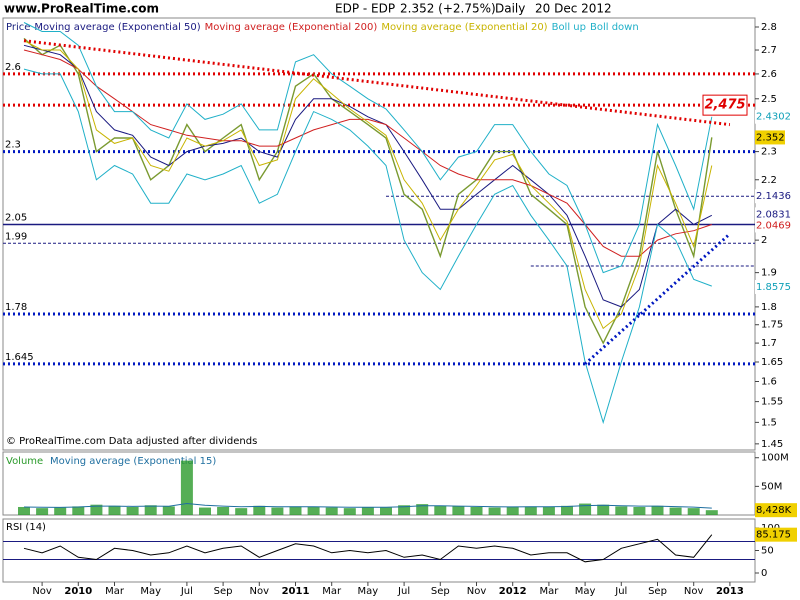  I want to click on price-label: 2.0831, so click(773, 214).